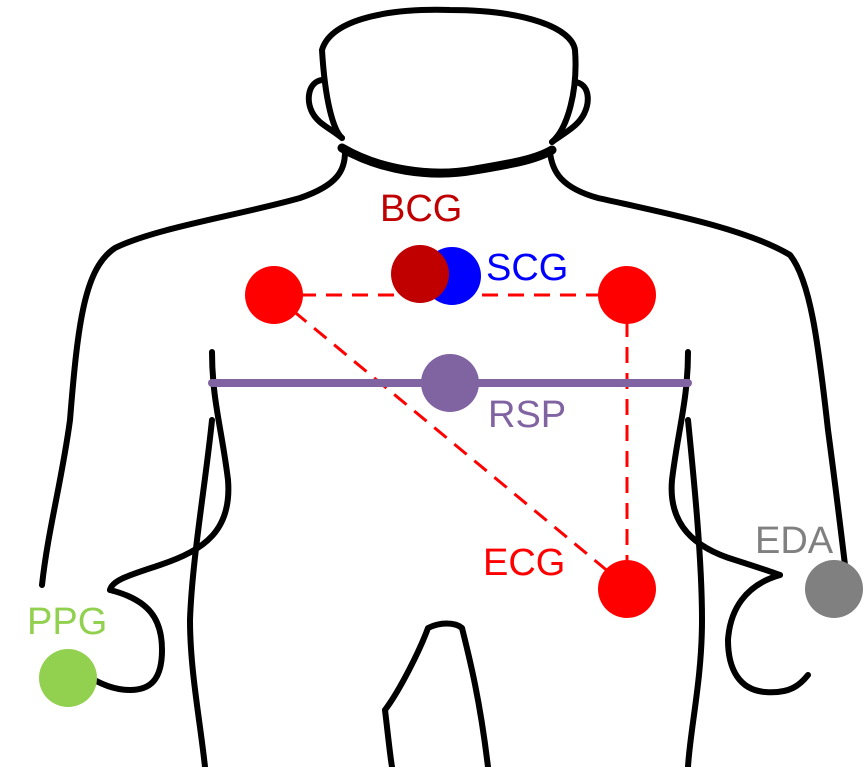 The height and width of the screenshot is (767, 865). What do you see at coordinates (436, 693) in the screenshot?
I see `legs-outline` at bounding box center [436, 693].